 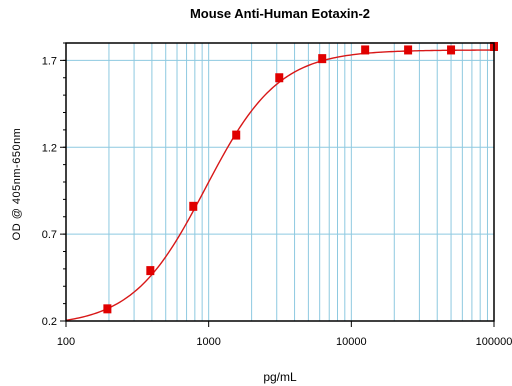 What do you see at coordinates (66, 342) in the screenshot?
I see `x-tick-label: 100` at bounding box center [66, 342].